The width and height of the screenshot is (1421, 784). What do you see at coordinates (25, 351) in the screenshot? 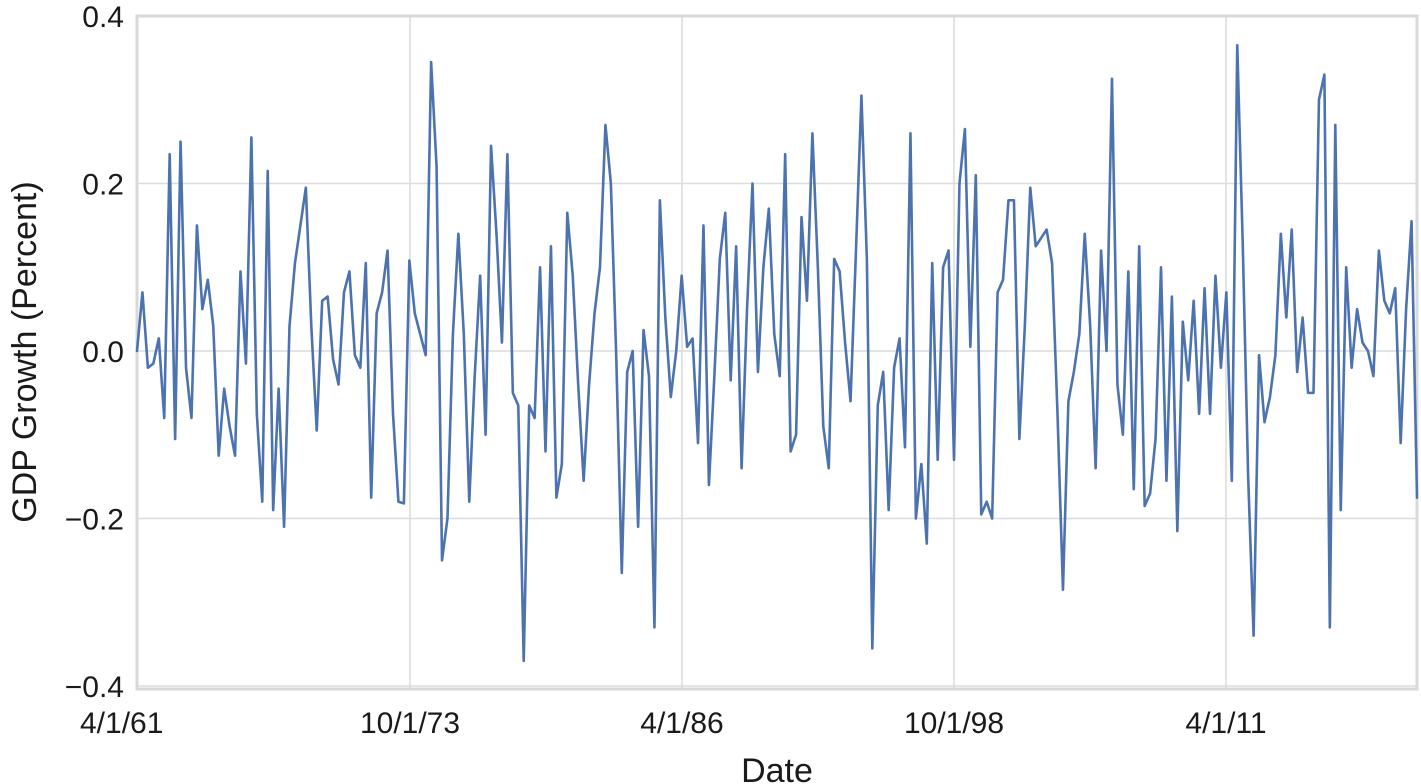
I see `y-axis-label: GDP Growth (Percent)` at bounding box center [25, 351].